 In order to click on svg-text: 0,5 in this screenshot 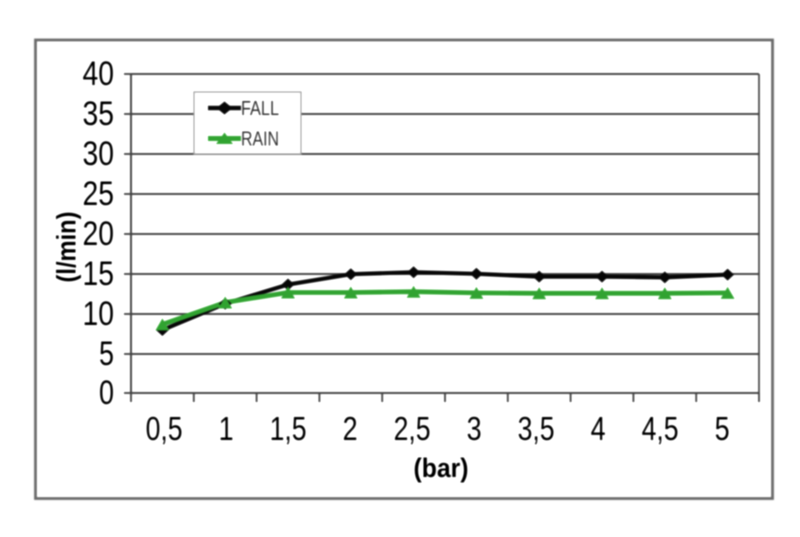, I will do `click(164, 428)`.